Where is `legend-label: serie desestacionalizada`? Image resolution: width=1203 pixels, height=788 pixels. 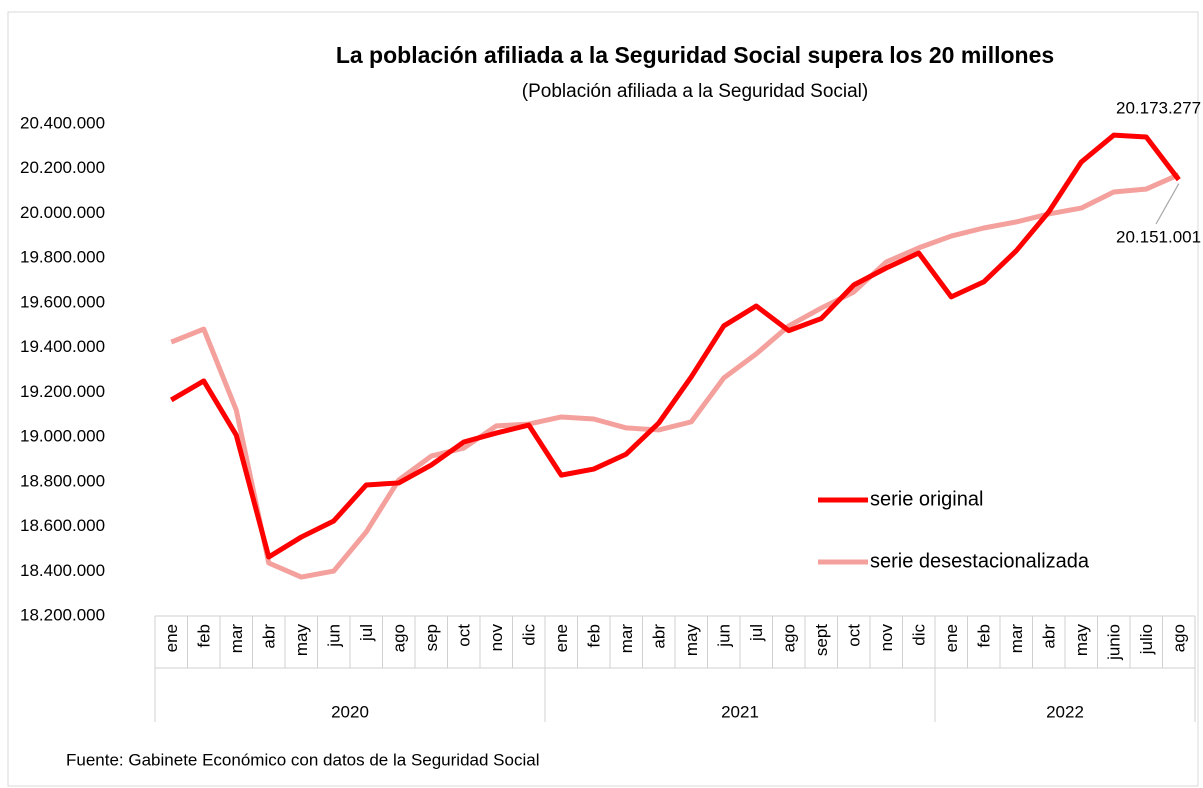 legend-label: serie desestacionalizada is located at coordinates (980, 561).